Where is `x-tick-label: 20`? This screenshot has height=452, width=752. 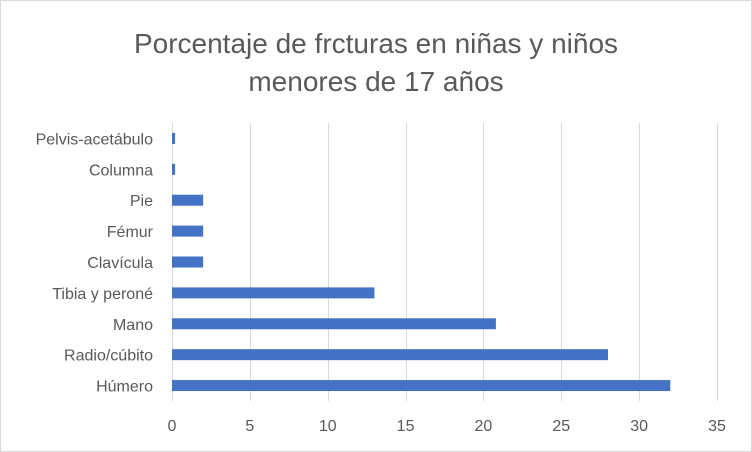
x-tick-label: 20 is located at coordinates (484, 426).